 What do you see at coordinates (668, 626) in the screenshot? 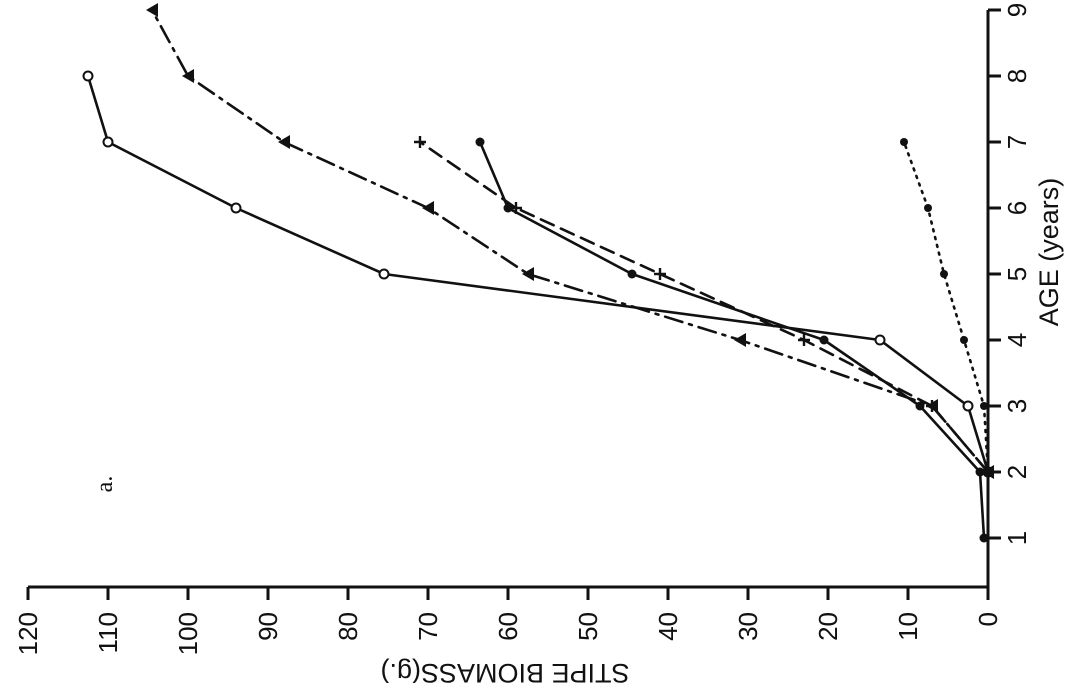
I see `y-tick-label: 40` at bounding box center [668, 626].